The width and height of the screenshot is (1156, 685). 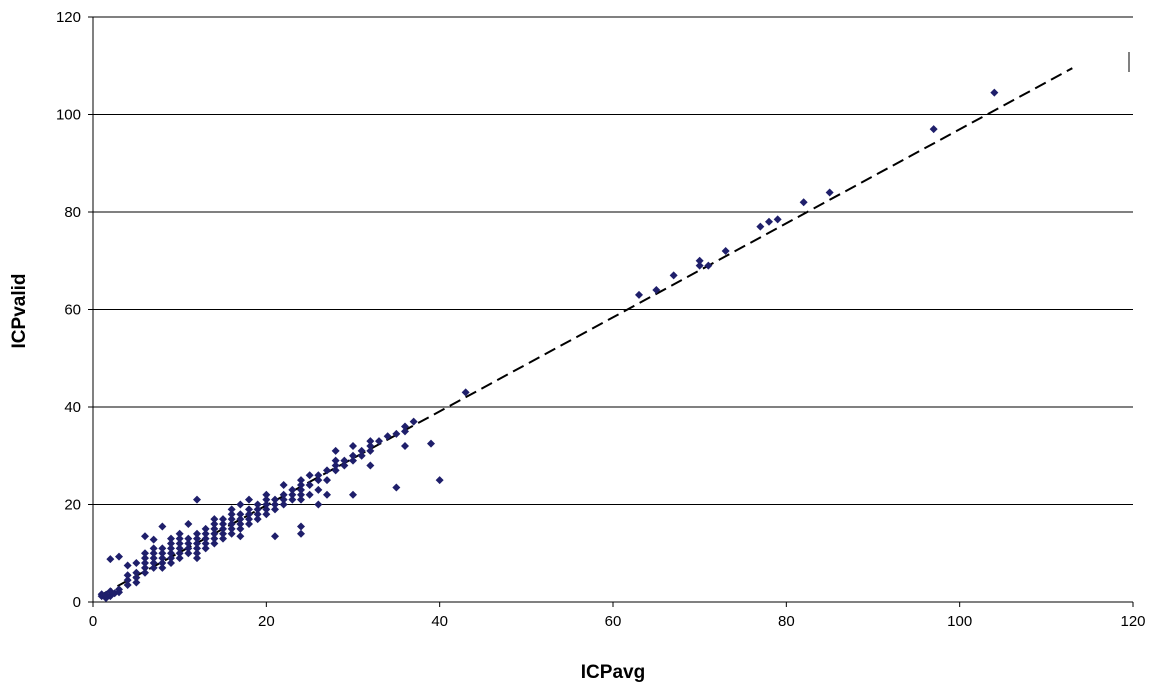 I want to click on y-tick-label: 60, so click(x=72, y=310).